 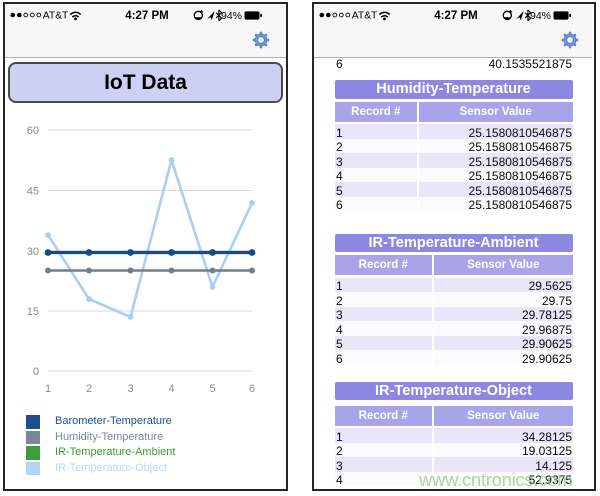 What do you see at coordinates (48, 389) in the screenshot?
I see `svg-text: 1` at bounding box center [48, 389].